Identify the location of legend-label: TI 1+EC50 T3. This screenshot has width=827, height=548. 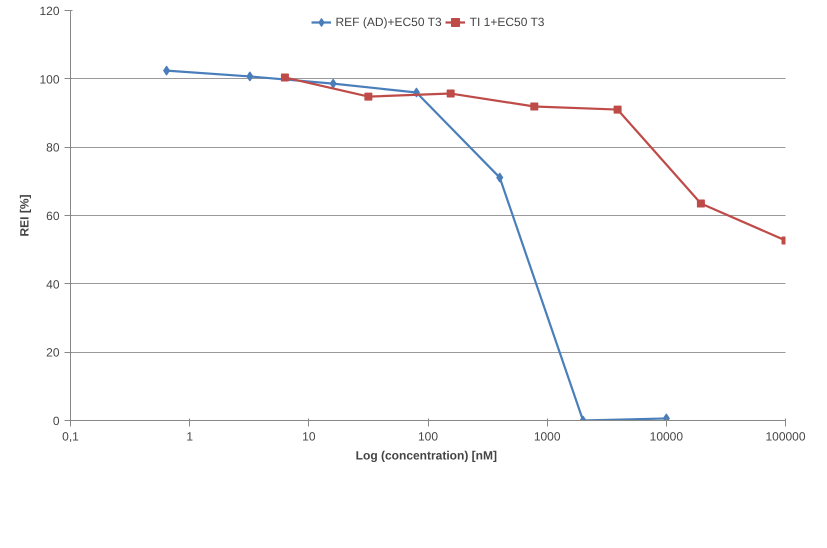
(507, 22).